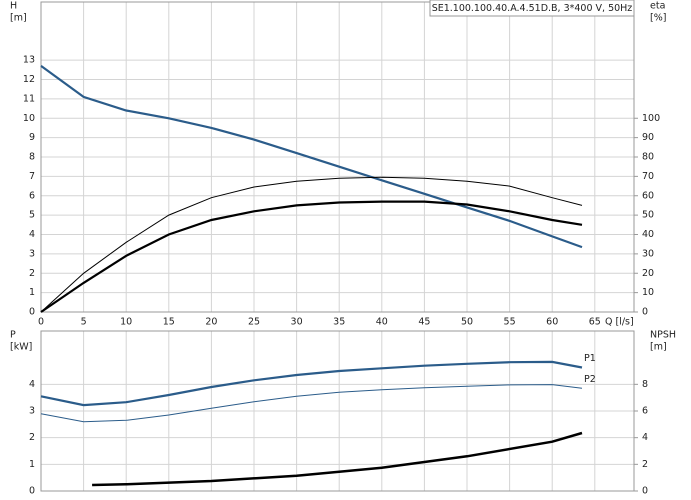 This screenshot has width=691, height=500. Describe the element at coordinates (211, 322) in the screenshot. I see `x-tick-label: 20` at that location.